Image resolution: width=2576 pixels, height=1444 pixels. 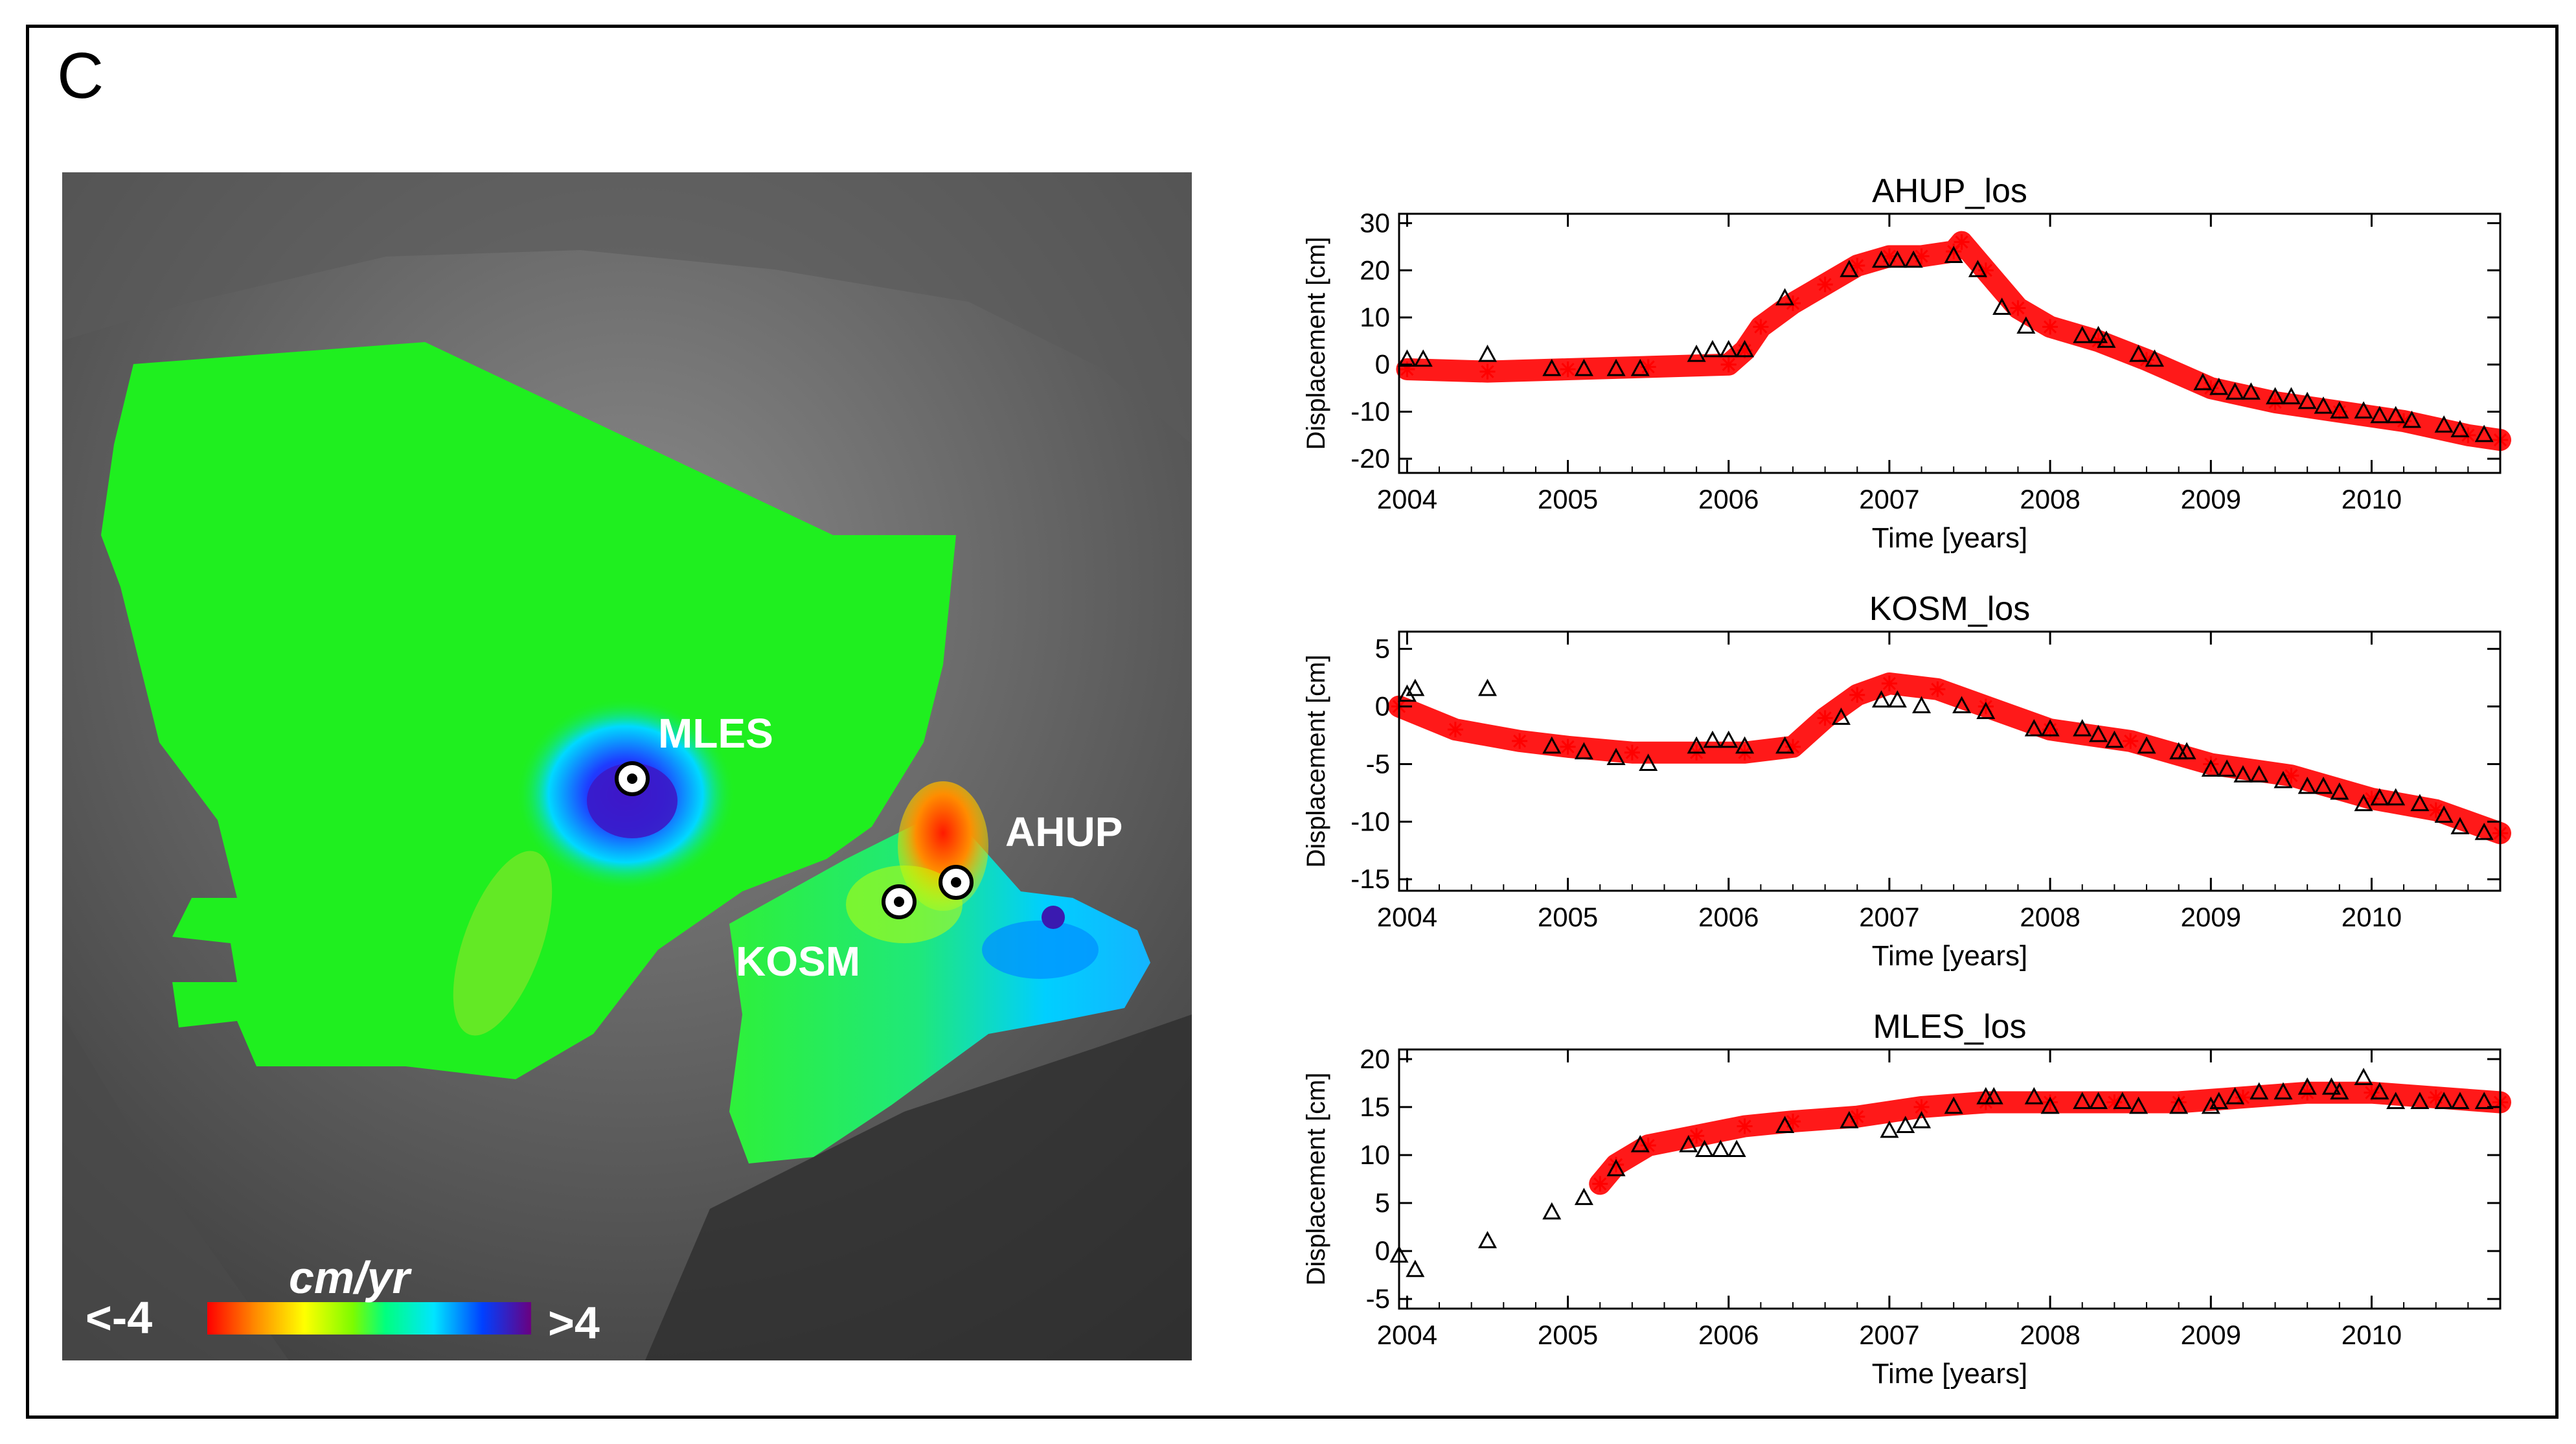 I want to click on mles-xtick-label: 2006, so click(x=1729, y=1335).